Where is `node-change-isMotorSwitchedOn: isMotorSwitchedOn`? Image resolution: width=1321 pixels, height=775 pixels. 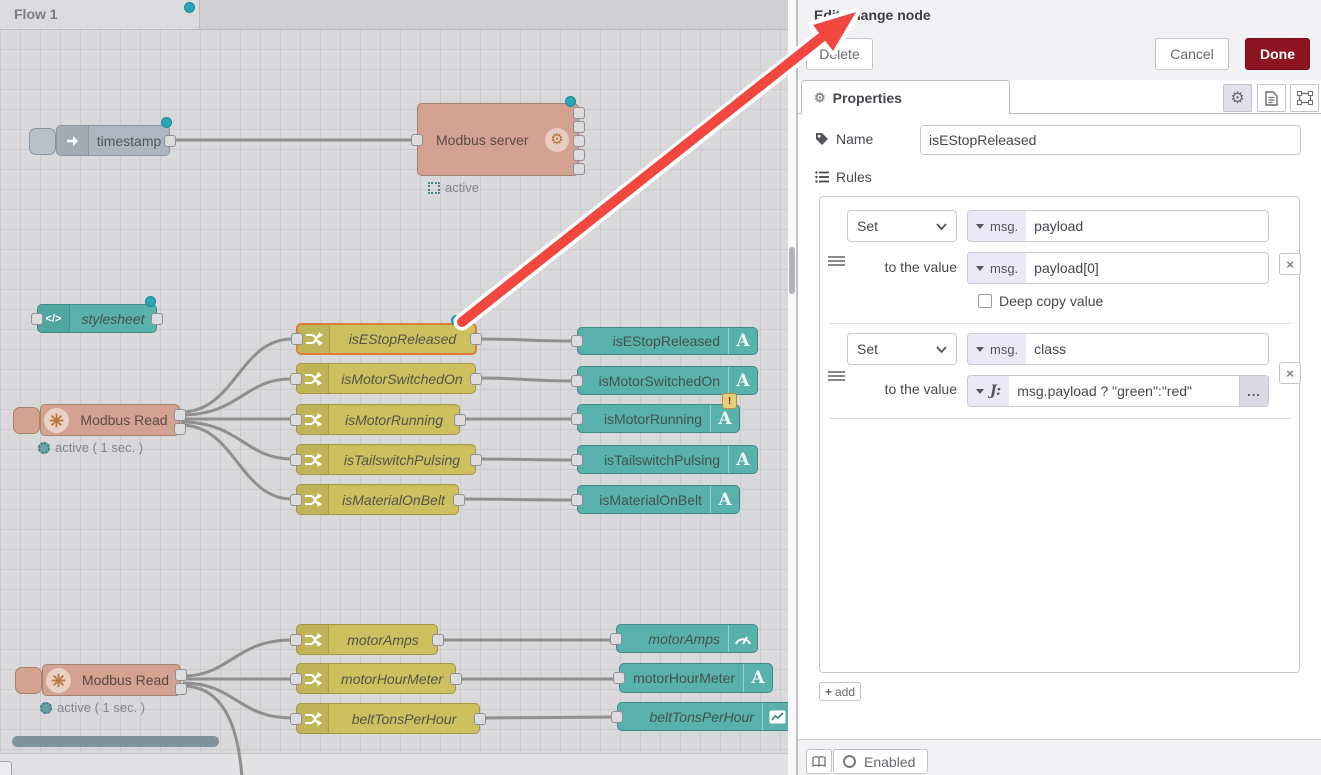 node-change-isMotorSwitchedOn: isMotorSwitchedOn is located at coordinates (386, 378).